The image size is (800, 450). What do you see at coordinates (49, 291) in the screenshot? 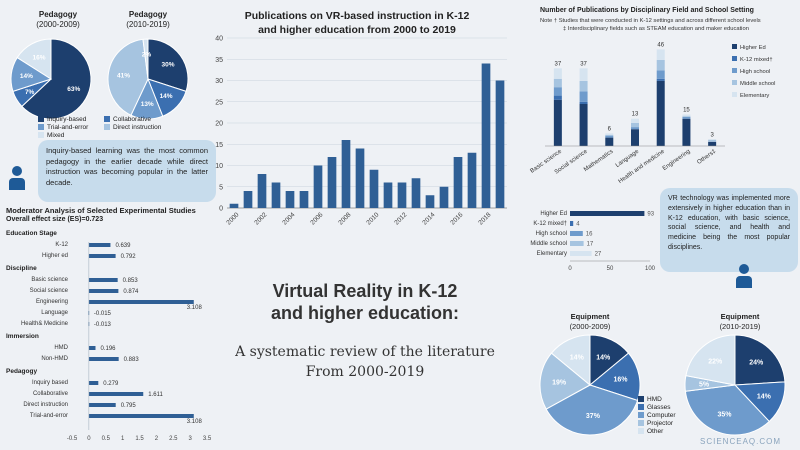
I see `moderator-item-label: Social science` at bounding box center [49, 291].